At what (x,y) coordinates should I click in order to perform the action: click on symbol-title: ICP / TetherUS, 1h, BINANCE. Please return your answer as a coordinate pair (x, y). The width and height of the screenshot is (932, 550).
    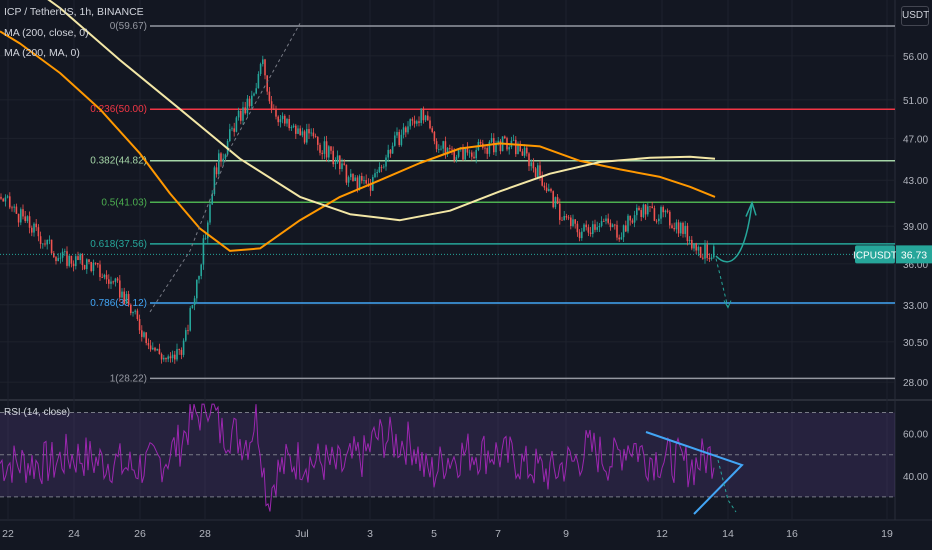
    Looking at the image, I should click on (74, 12).